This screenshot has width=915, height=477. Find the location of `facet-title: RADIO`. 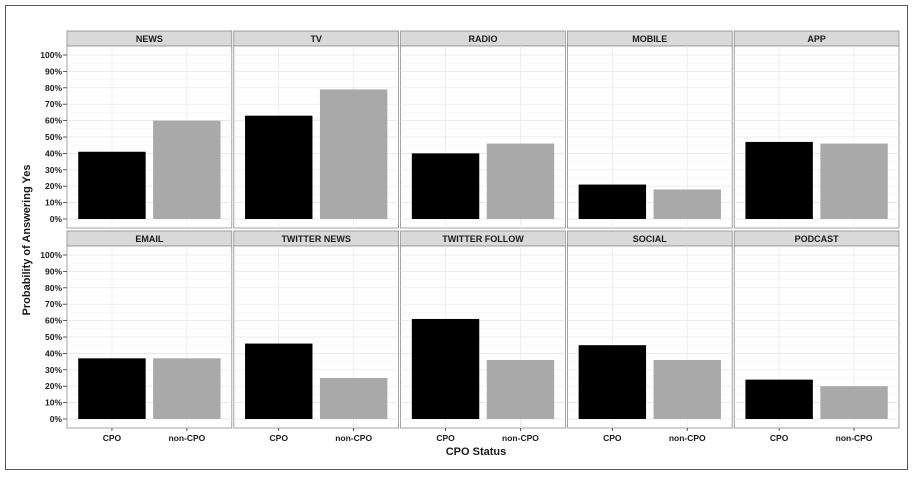

facet-title: RADIO is located at coordinates (483, 39).